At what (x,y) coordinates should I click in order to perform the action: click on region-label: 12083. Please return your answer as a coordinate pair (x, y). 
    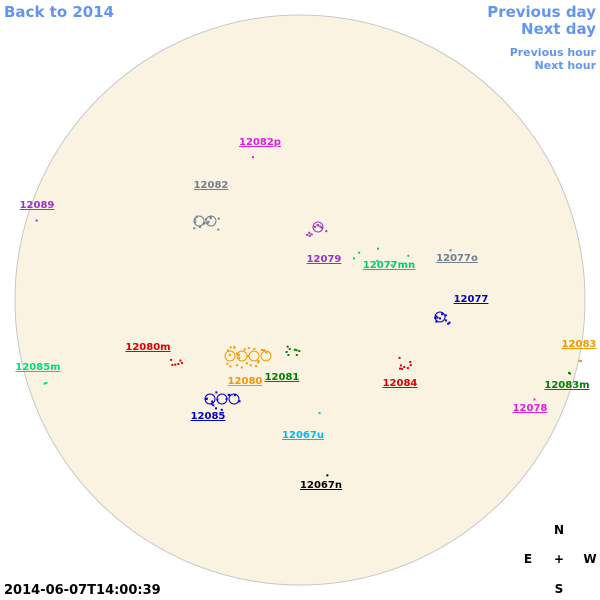
    Looking at the image, I should click on (579, 344).